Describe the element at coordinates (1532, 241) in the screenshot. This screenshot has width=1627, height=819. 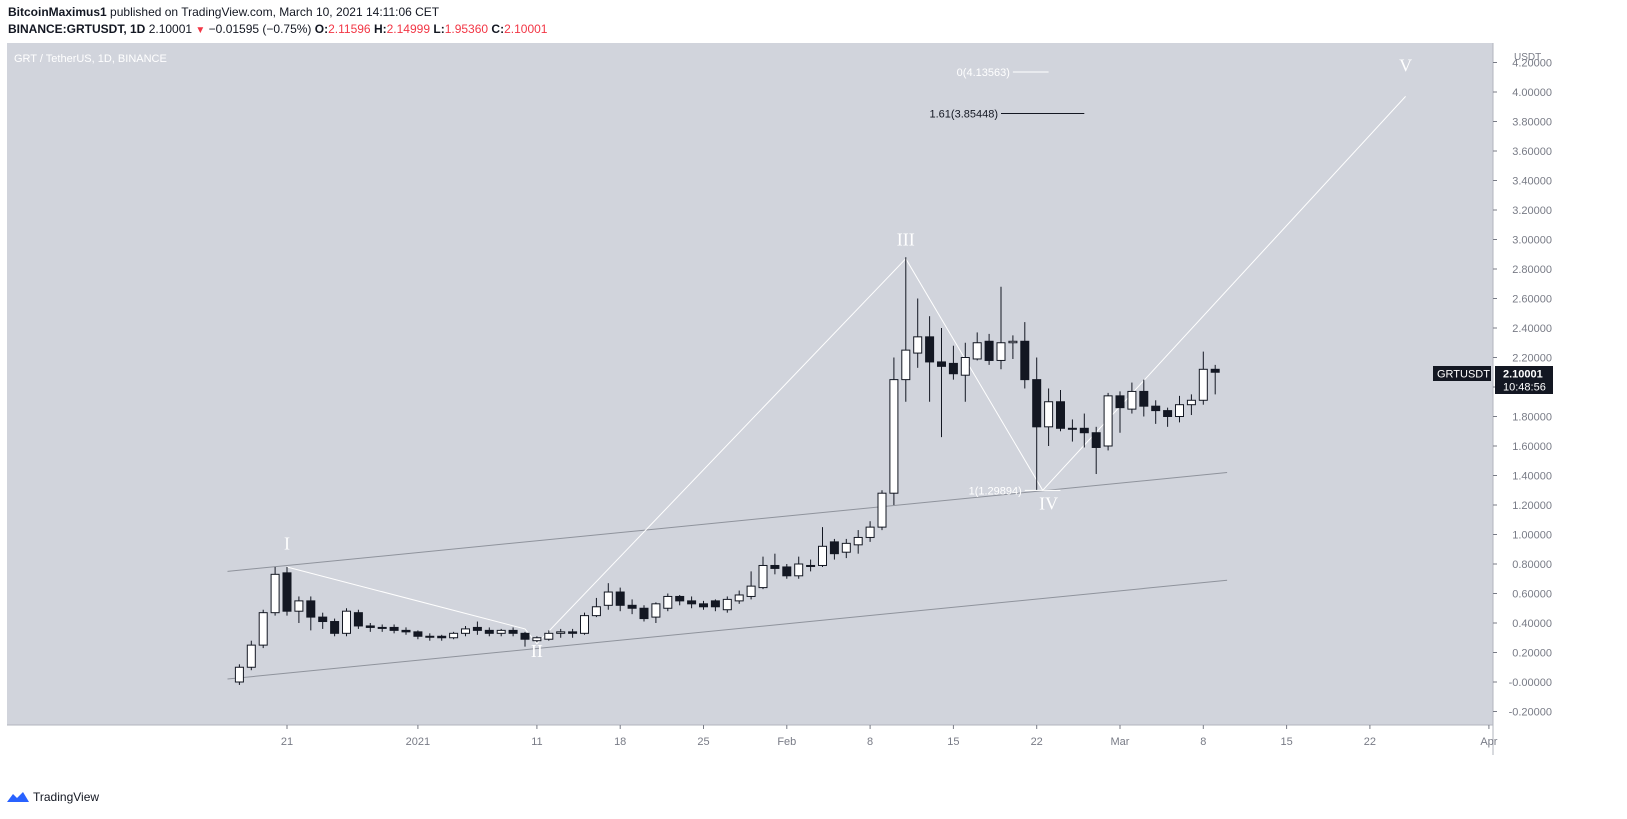
I see `y-tick-label: 3.00000` at that location.